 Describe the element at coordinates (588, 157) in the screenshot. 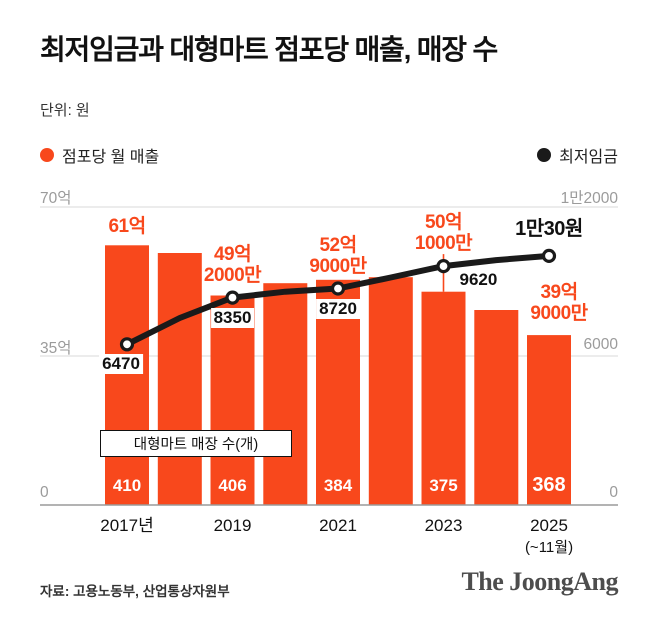

I see `legend-minwage-label: 최저임금` at that location.